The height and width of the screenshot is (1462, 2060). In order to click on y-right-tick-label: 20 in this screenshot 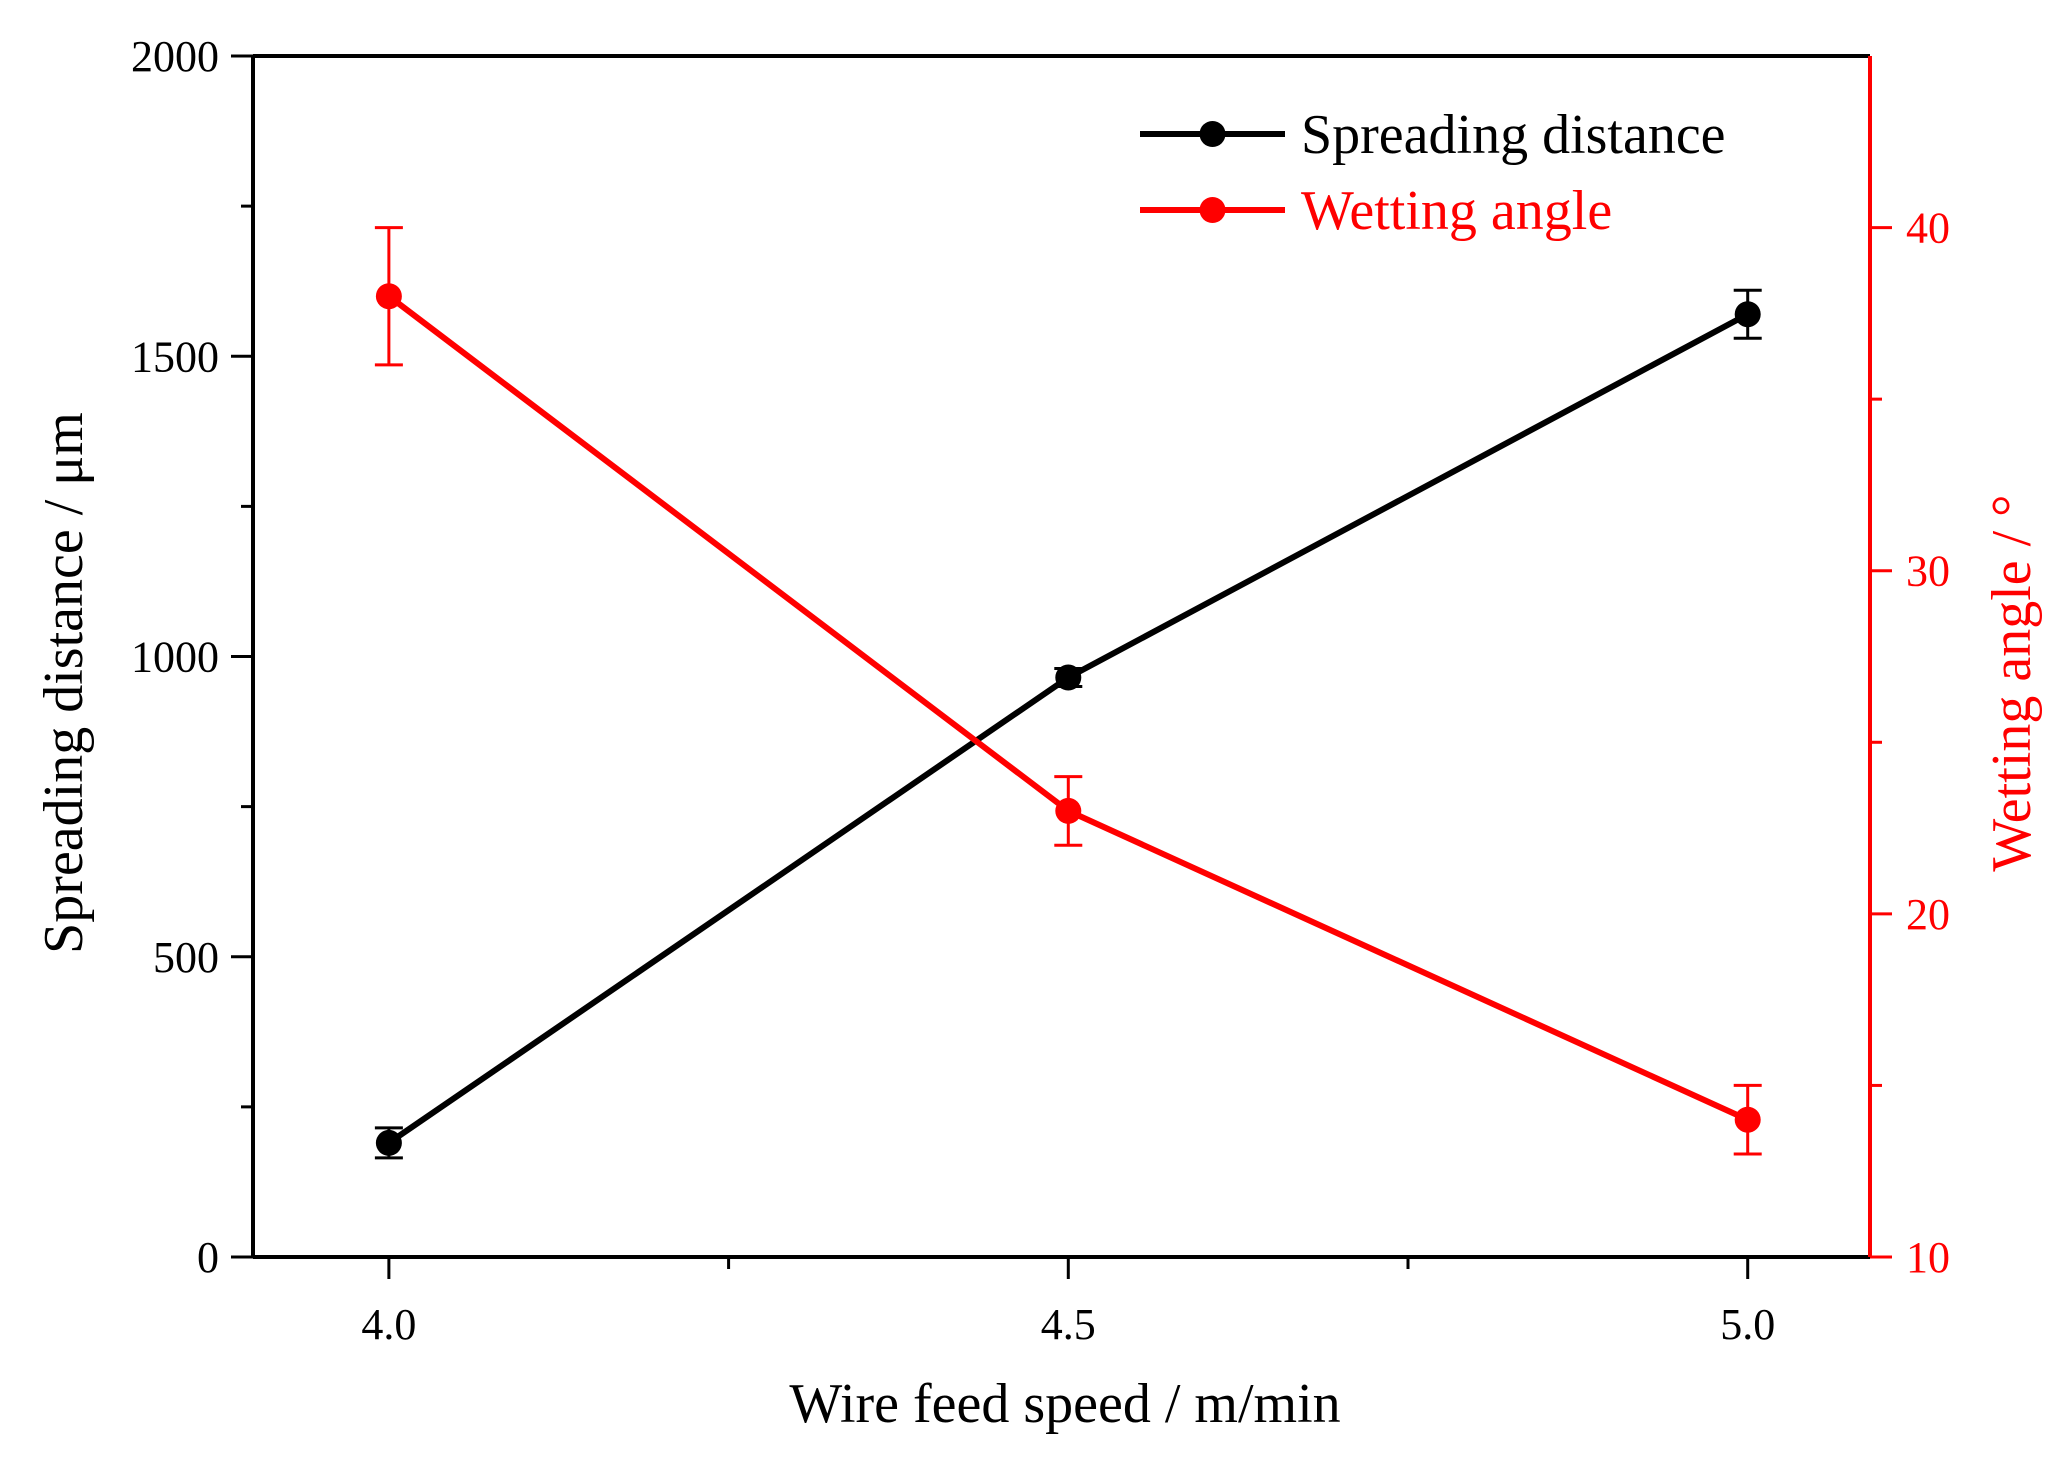, I will do `click(1928, 914)`.